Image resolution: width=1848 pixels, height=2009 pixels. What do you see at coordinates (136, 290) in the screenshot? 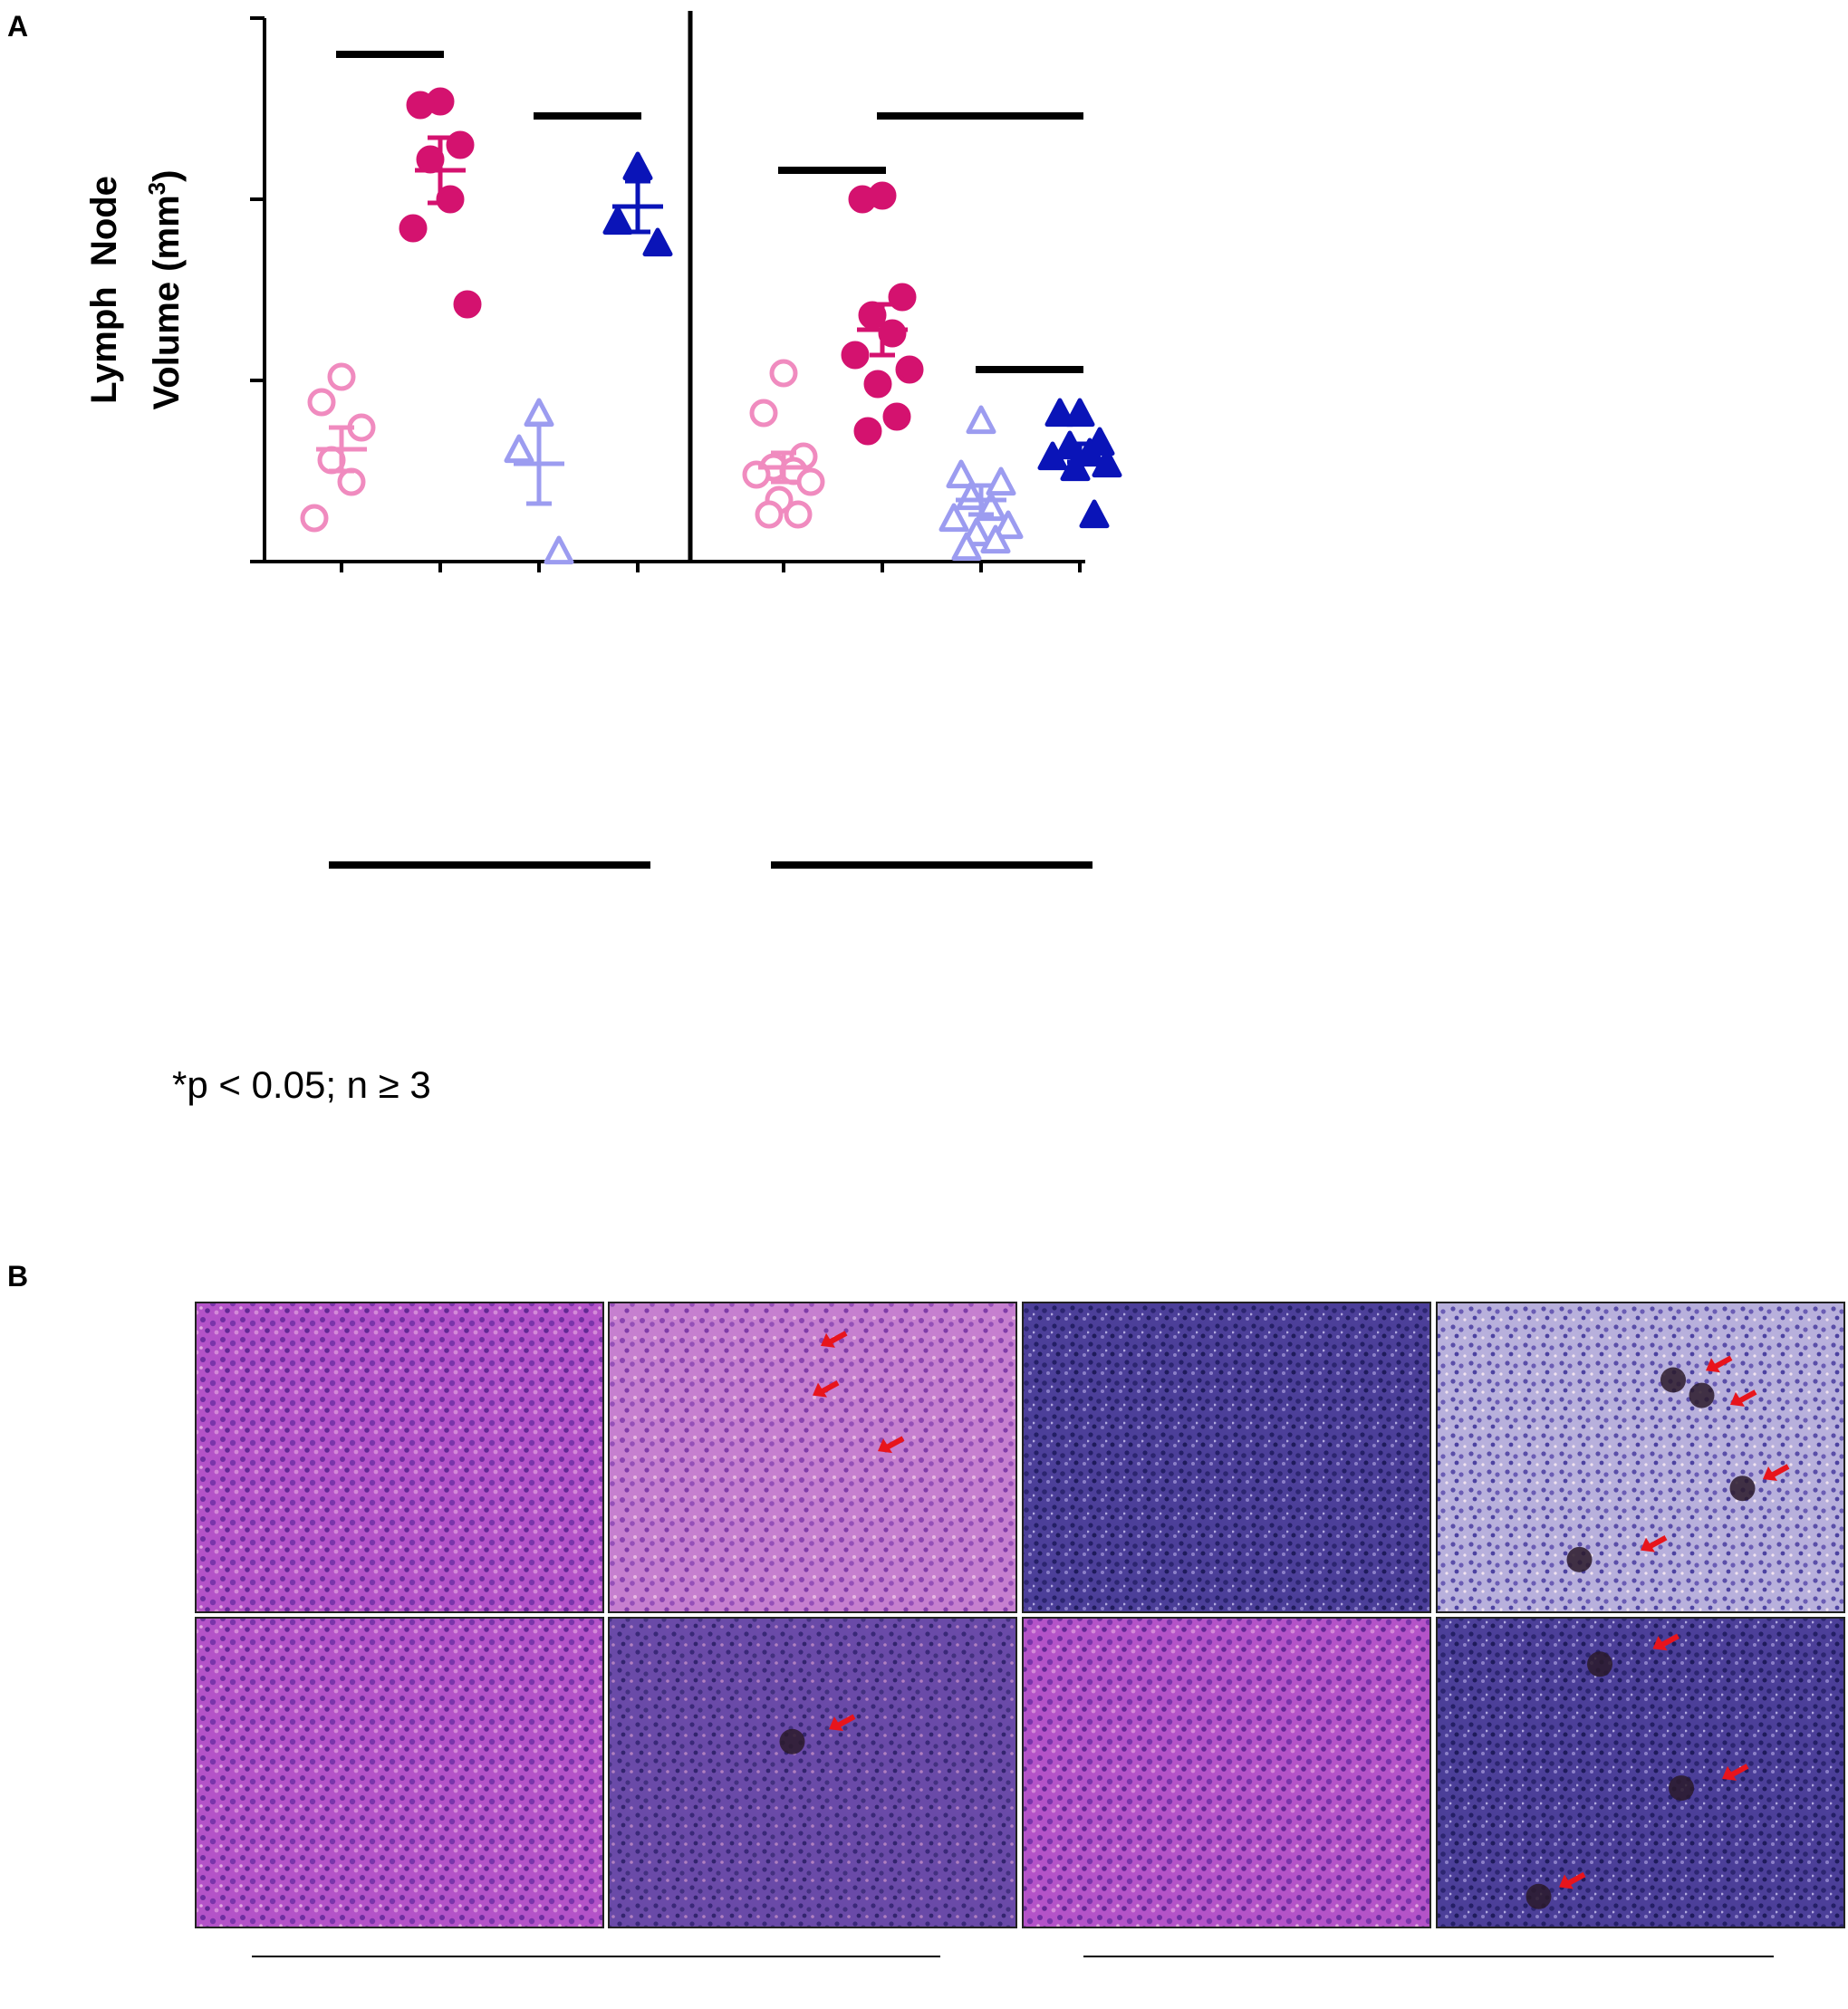
I see `y-axis-title: Lymph Node Volume (mm3)` at bounding box center [136, 290].